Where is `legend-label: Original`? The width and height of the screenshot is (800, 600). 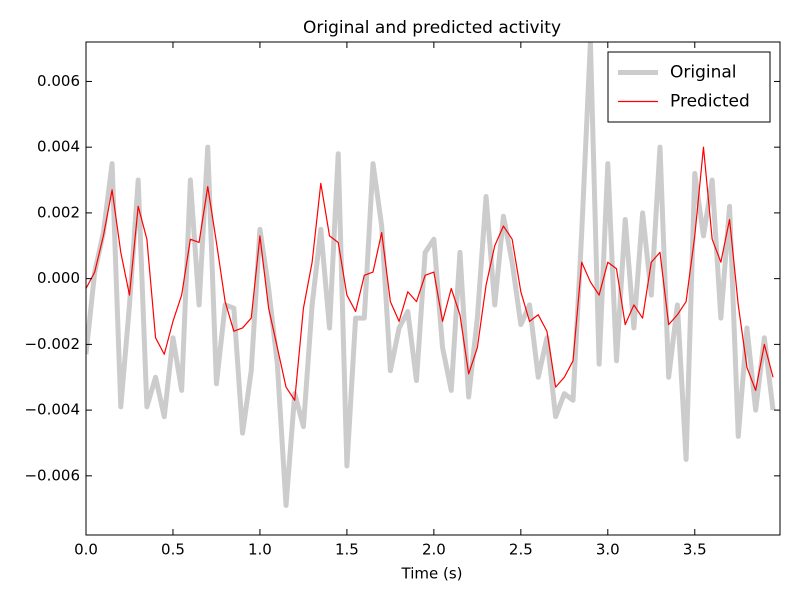 legend-label: Original is located at coordinates (703, 73).